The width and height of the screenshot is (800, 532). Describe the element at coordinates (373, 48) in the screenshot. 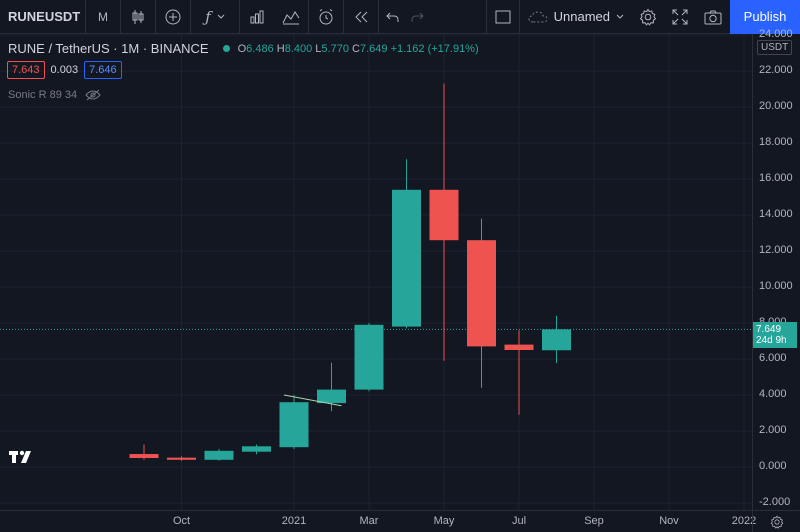

I see `close-value: 7.649` at that location.